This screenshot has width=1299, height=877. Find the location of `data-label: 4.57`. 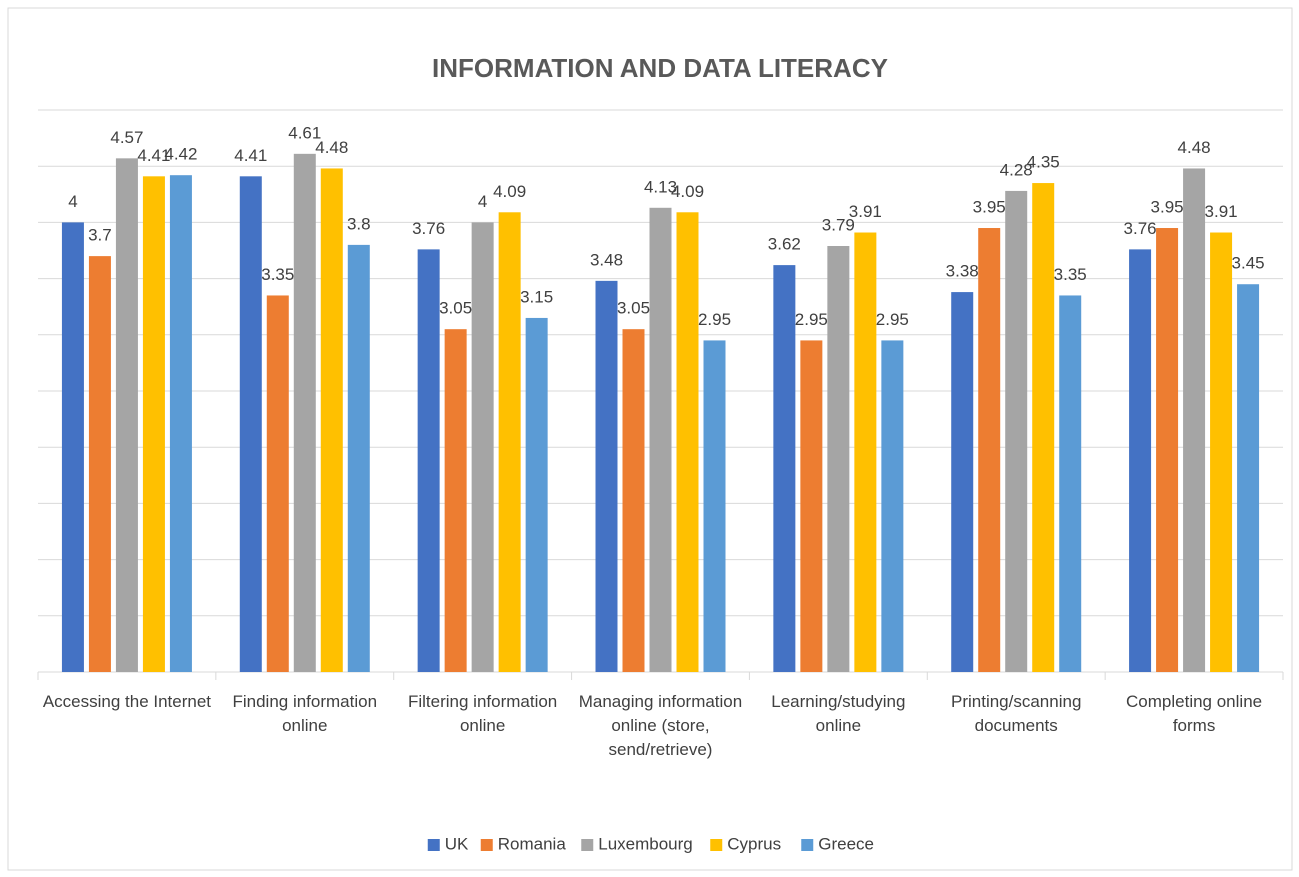

data-label: 4.57 is located at coordinates (126, 137).